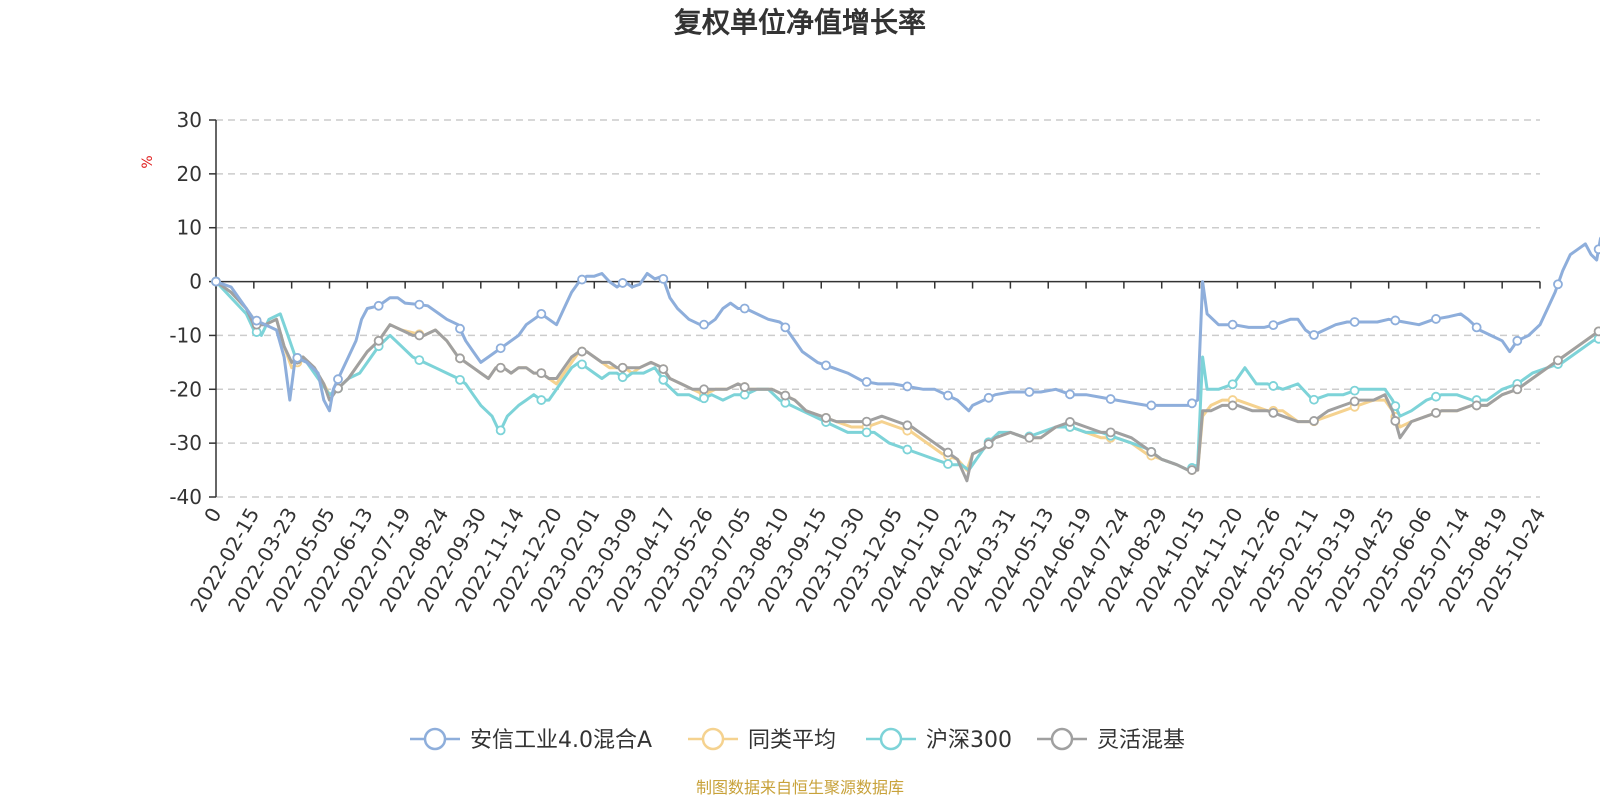 The image size is (1600, 800). I want to click on x-tick-label: 0, so click(212, 515).